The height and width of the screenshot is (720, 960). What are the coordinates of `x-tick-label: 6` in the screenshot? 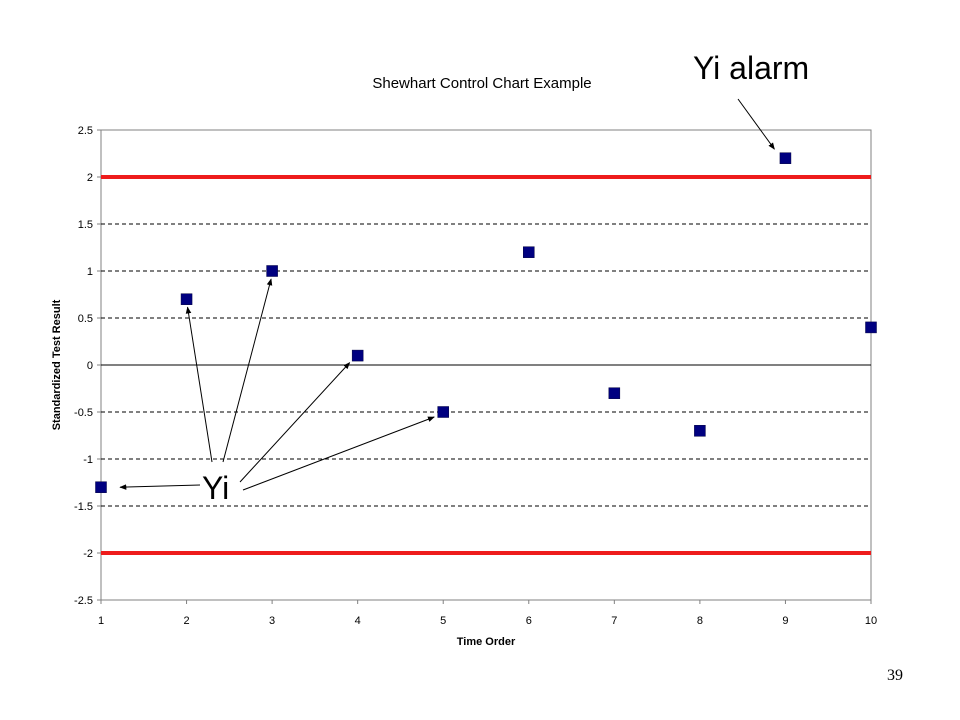 It's located at (529, 621).